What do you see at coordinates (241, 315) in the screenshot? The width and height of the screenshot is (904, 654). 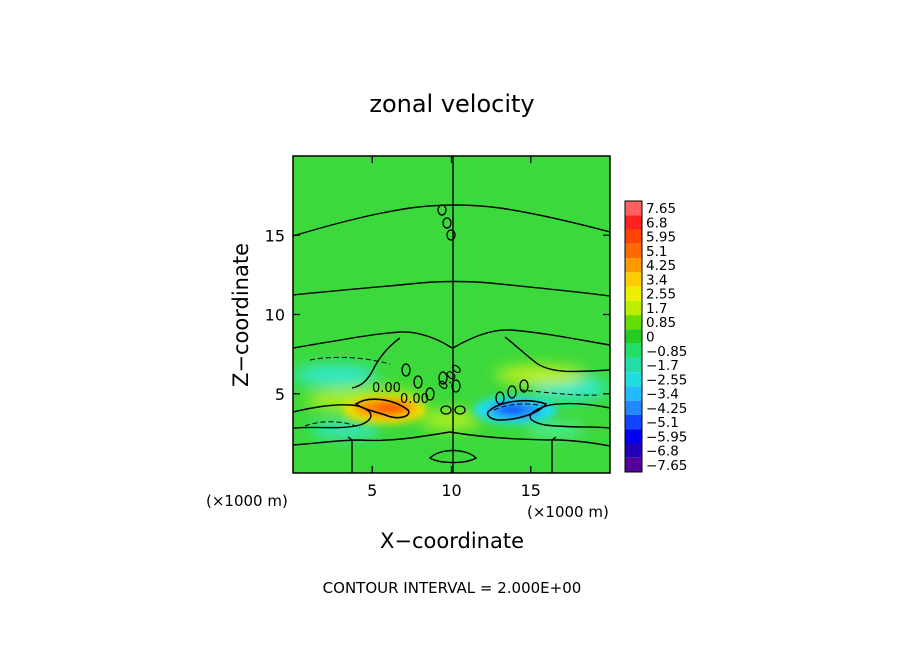 I see `y-axis-label: Z−coordinate` at bounding box center [241, 315].